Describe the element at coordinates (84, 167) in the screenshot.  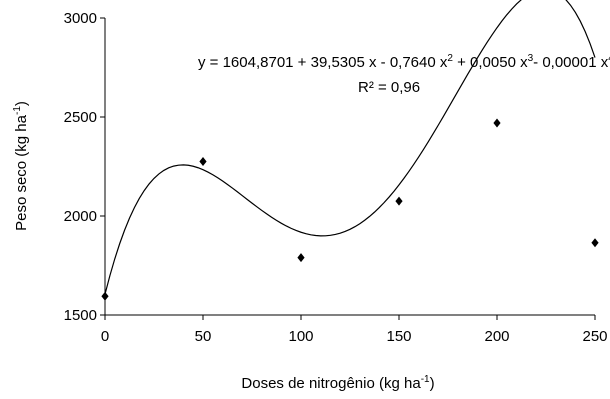
I see `y-axis-ticks: 1500 2000 2500 3000` at that location.